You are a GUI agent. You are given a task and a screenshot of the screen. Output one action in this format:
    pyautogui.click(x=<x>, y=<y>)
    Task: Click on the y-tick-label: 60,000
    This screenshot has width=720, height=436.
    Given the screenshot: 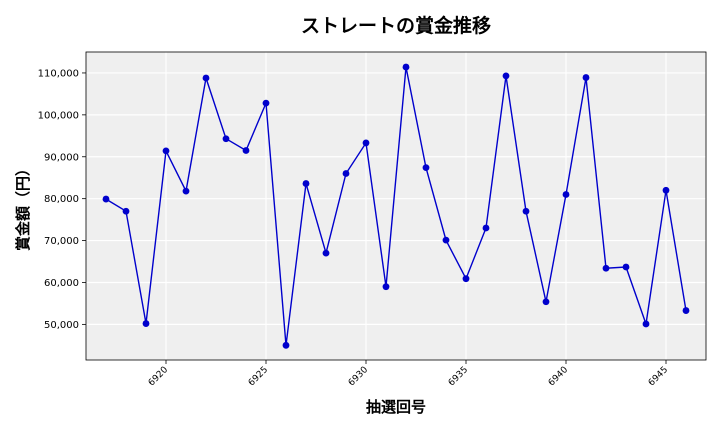 What is the action you would take?
    pyautogui.click(x=61, y=283)
    